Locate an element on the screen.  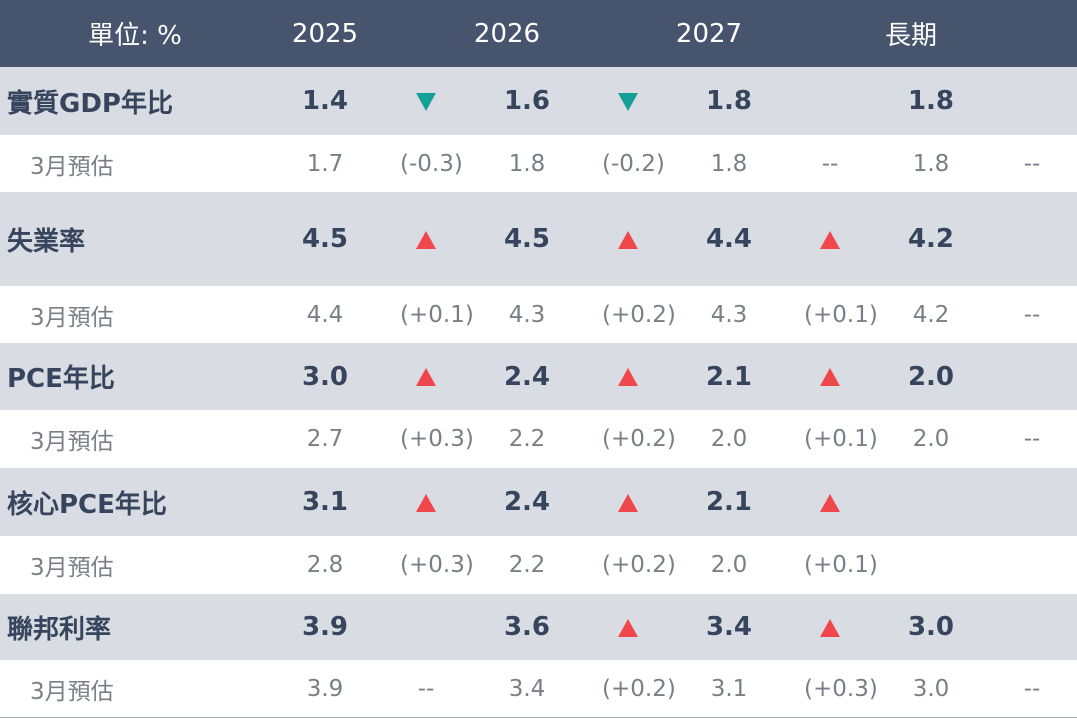
diff-2026: (-0.2) is located at coordinates (633, 163).